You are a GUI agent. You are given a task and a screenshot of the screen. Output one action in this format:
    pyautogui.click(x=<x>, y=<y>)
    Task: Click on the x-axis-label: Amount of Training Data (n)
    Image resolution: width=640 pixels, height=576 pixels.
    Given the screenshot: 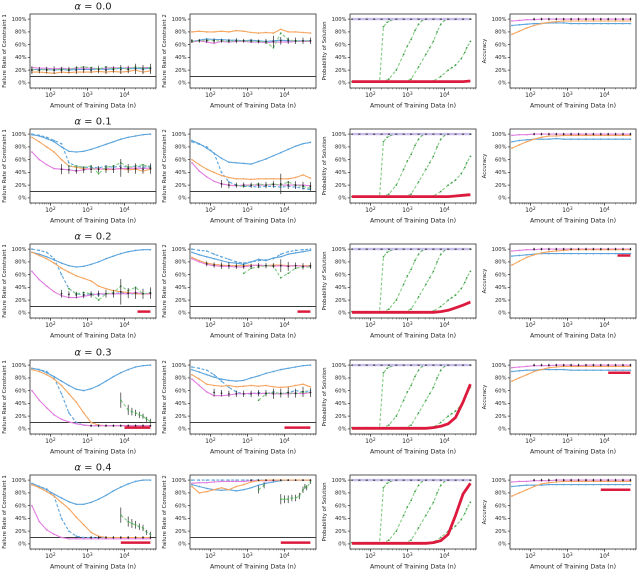 What is the action you would take?
    pyautogui.click(x=93, y=451)
    